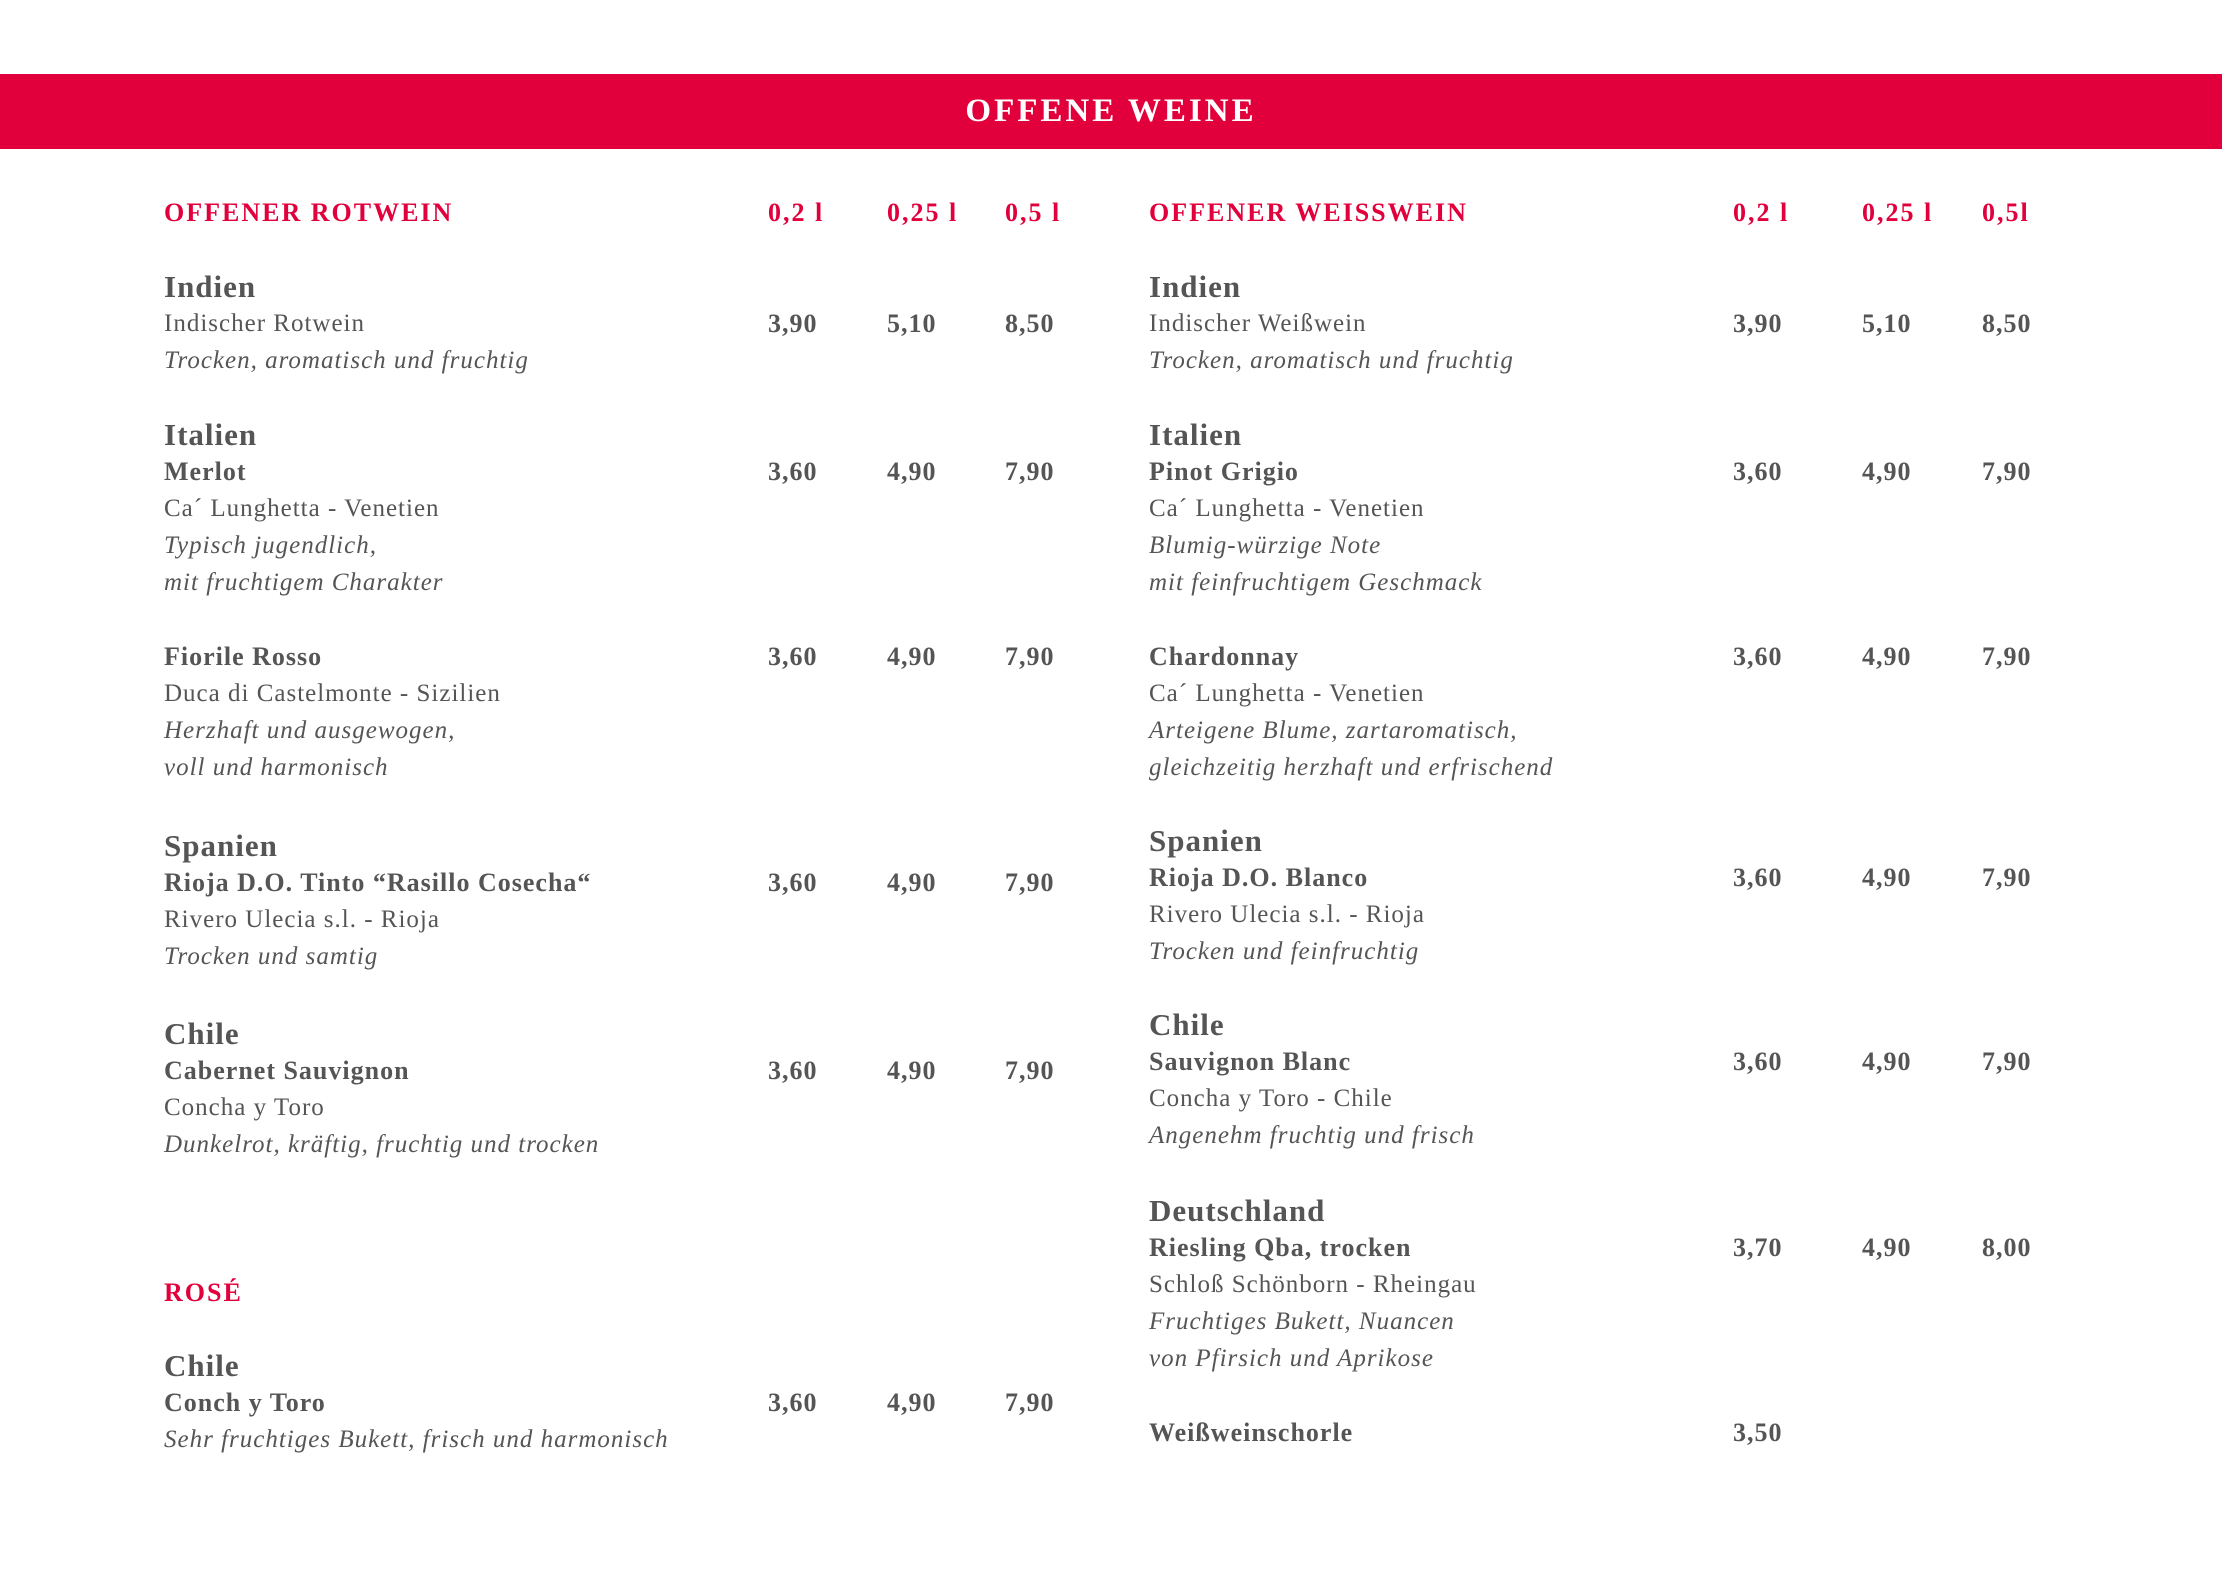 Image resolution: width=2222 pixels, height=1571 pixels. I want to click on white-wine-heading: OFFENER WEISSWEIN, so click(1308, 212).